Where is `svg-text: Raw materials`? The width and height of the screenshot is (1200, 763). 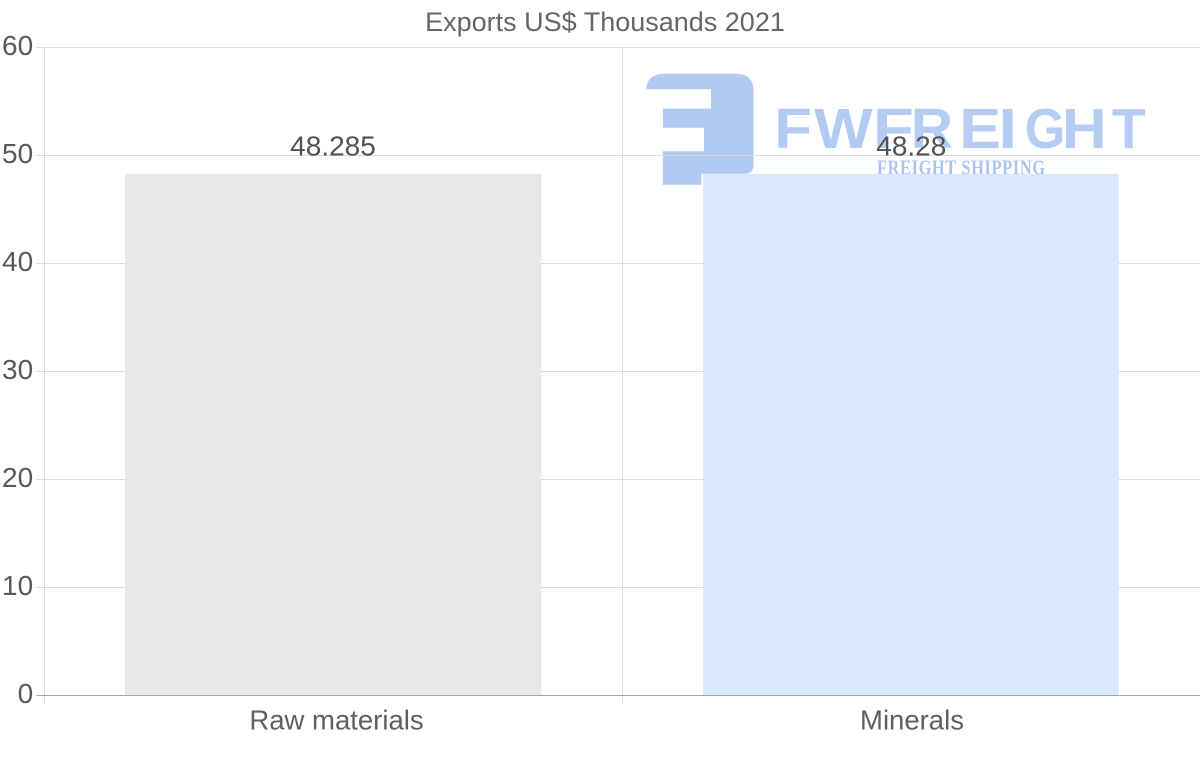 svg-text: Raw materials is located at coordinates (336, 720).